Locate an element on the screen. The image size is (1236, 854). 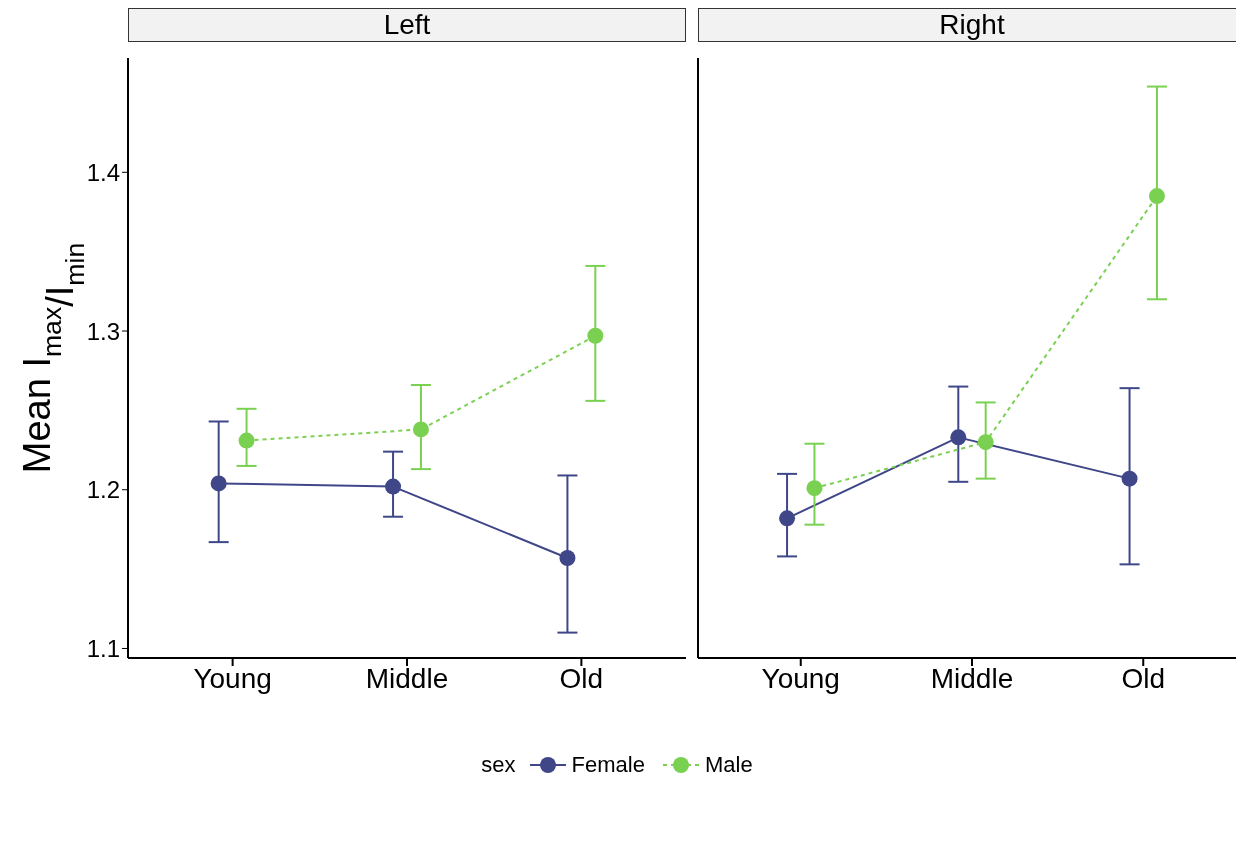
chart-title: Right is located at coordinates (967, 25).